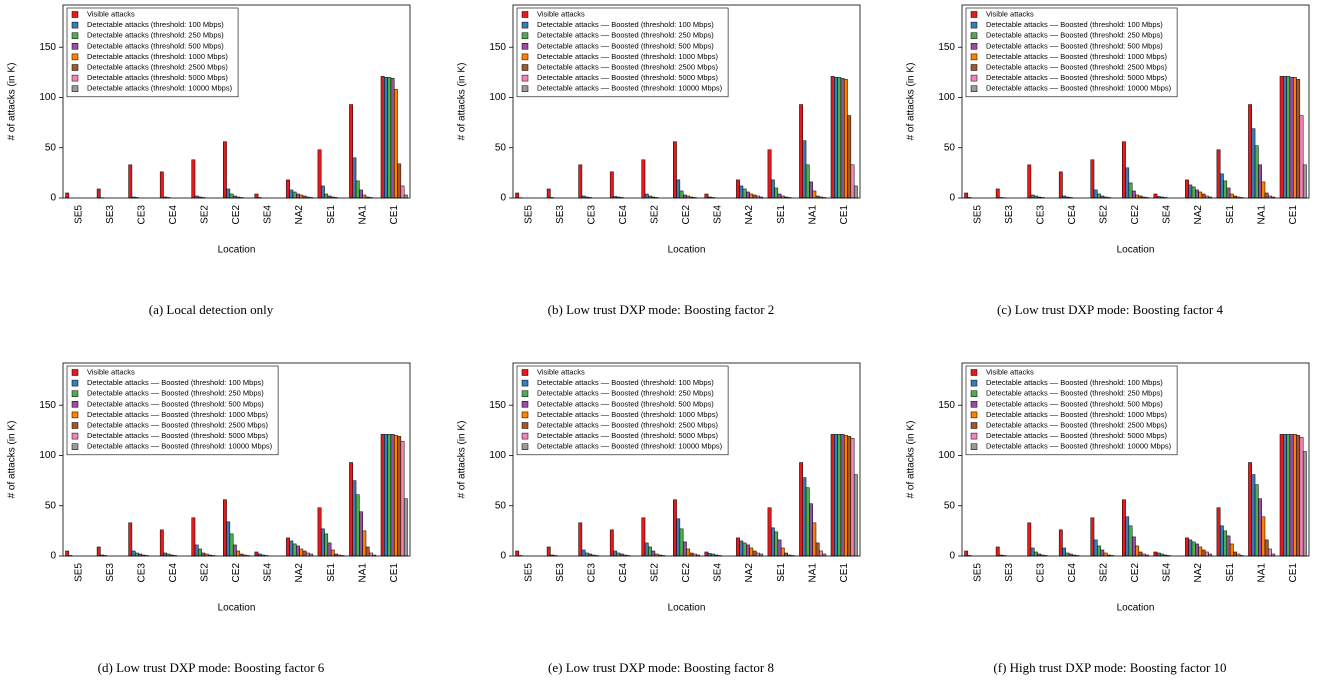  I want to click on y-tick-label: 0, so click(53, 198).